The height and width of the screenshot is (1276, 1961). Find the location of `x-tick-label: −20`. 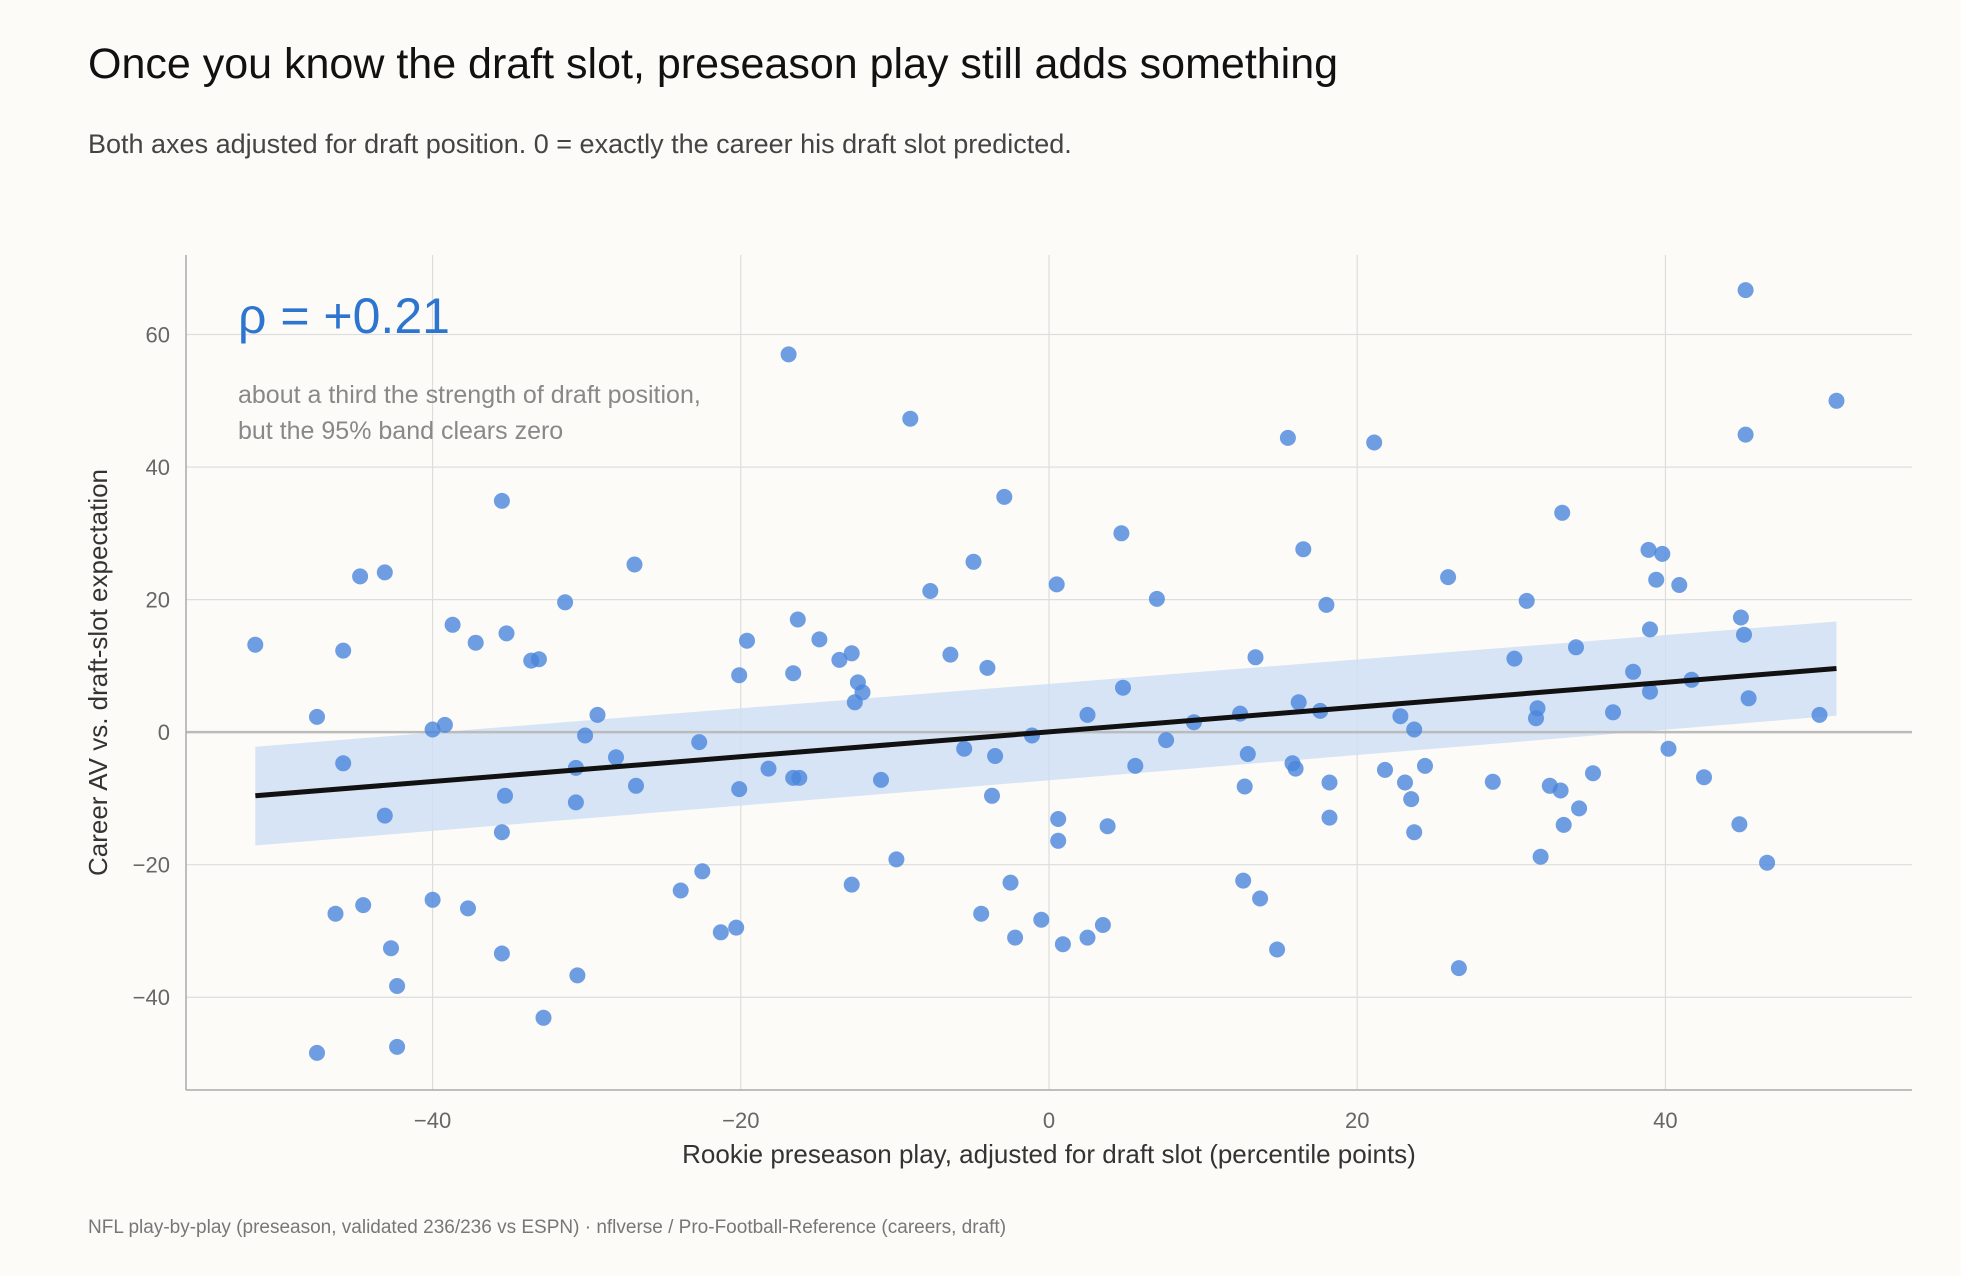

x-tick-label: −20 is located at coordinates (740, 1120).